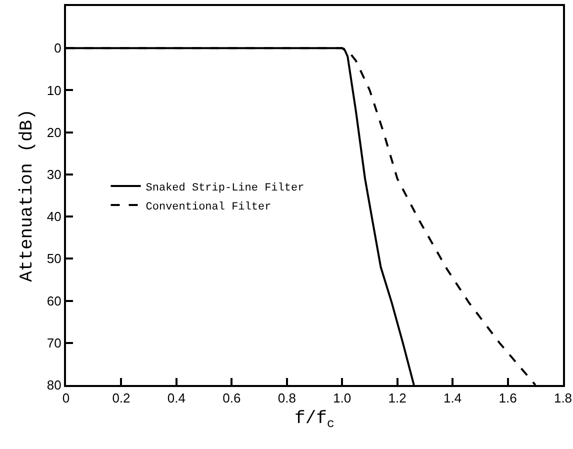  Describe the element at coordinates (225, 188) in the screenshot. I see `legend-label: Snaked Strip-Line Filter` at that location.